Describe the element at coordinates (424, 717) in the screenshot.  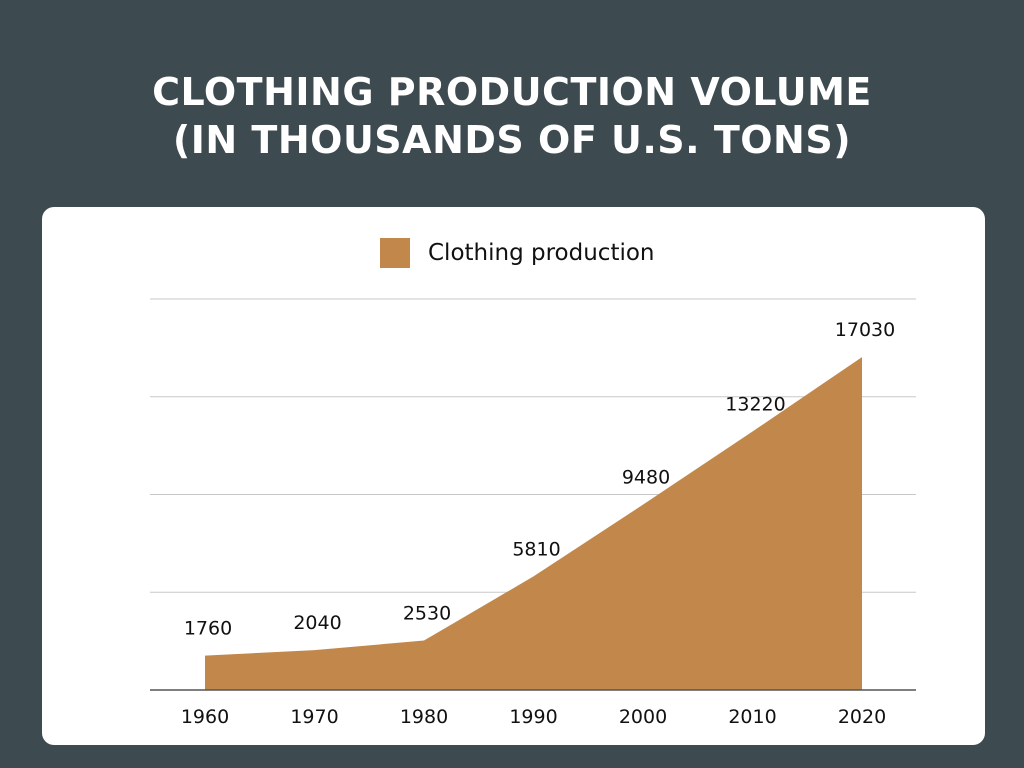
I see `x-tick-label: 1980` at that location.